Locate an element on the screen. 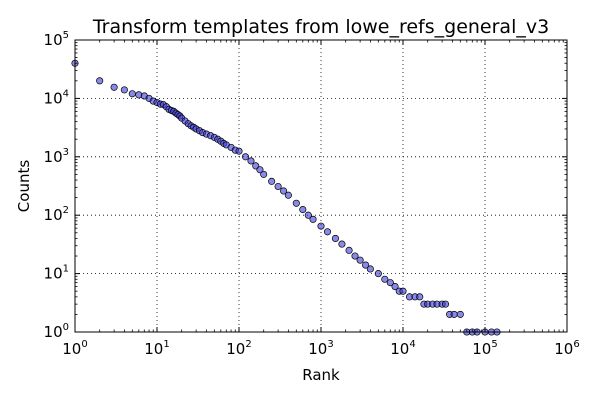  x-tick-label: 10⁶ is located at coordinates (566, 348).